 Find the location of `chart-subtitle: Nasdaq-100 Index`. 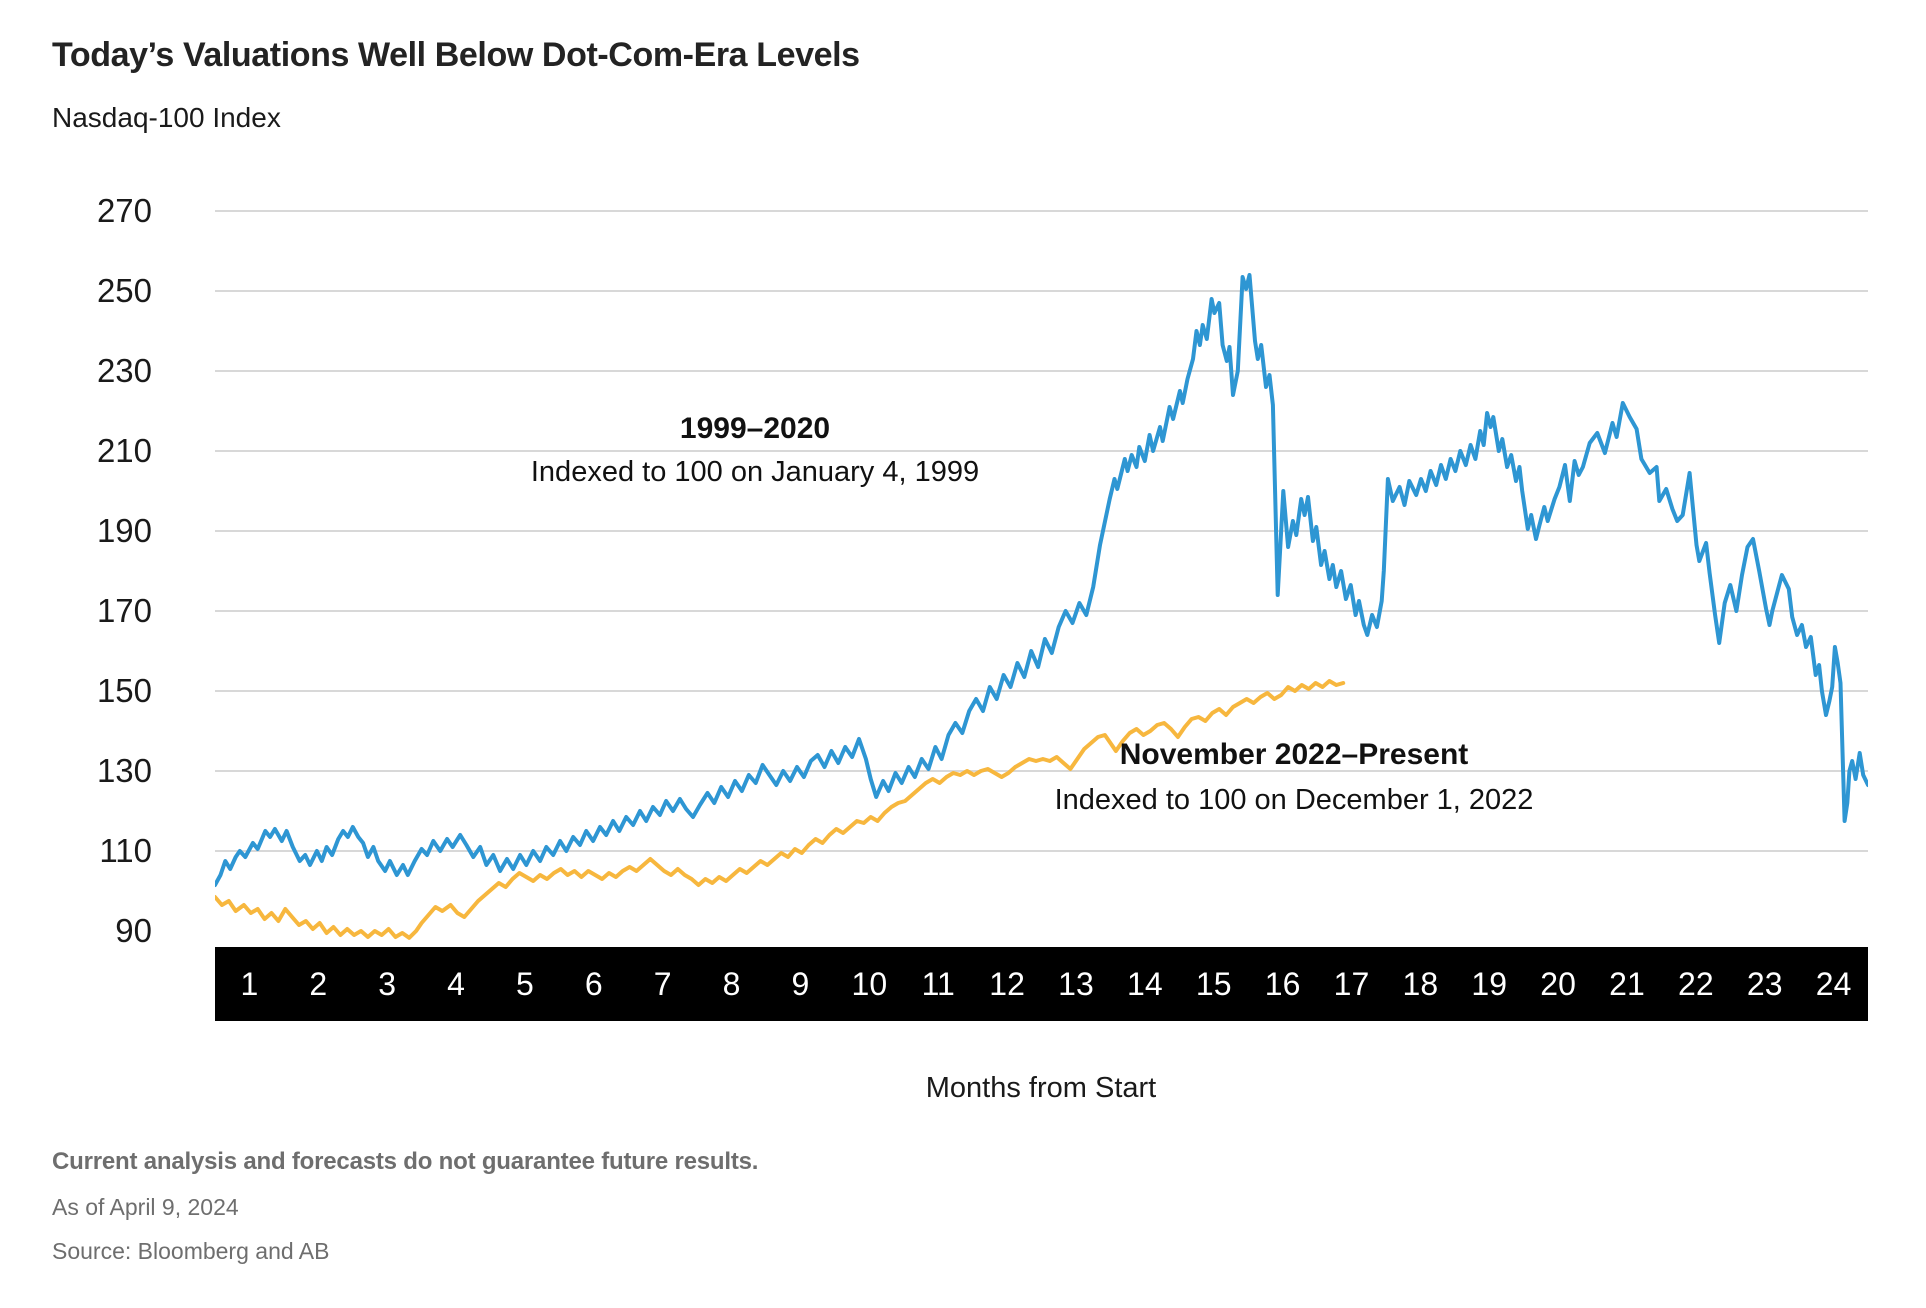

chart-subtitle: Nasdaq-100 Index is located at coordinates (166, 117).